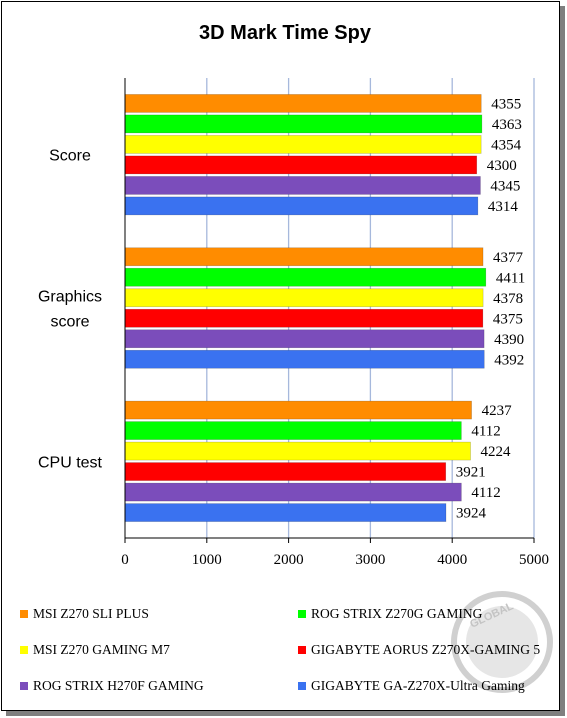 The height and width of the screenshot is (718, 567). I want to click on bar-value-label: 4314, so click(503, 207).